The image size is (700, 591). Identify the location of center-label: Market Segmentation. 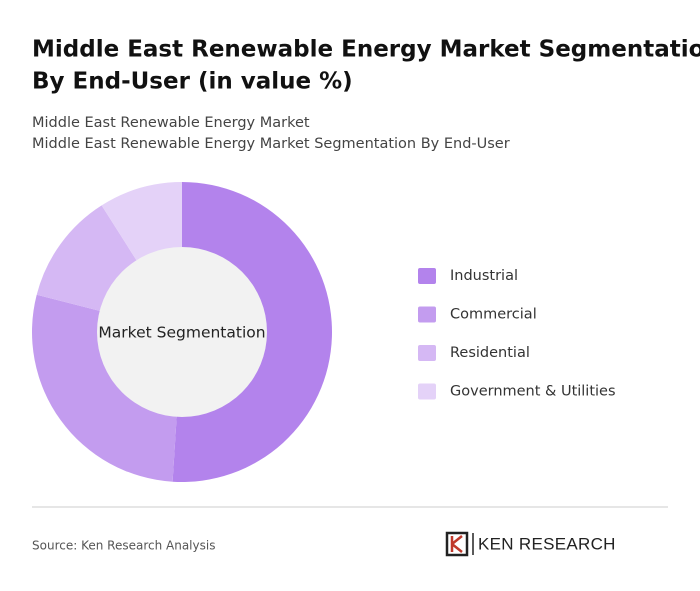
(181, 333).